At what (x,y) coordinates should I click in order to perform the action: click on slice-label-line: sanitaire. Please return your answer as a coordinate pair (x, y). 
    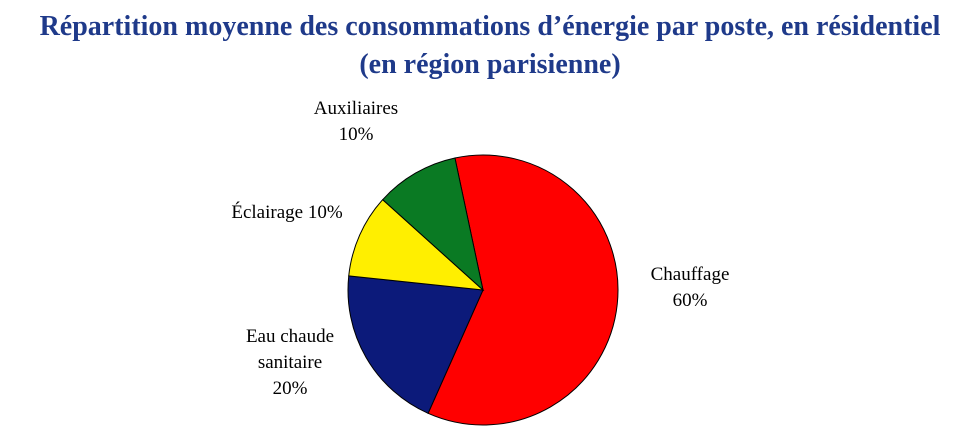
    Looking at the image, I should click on (290, 362).